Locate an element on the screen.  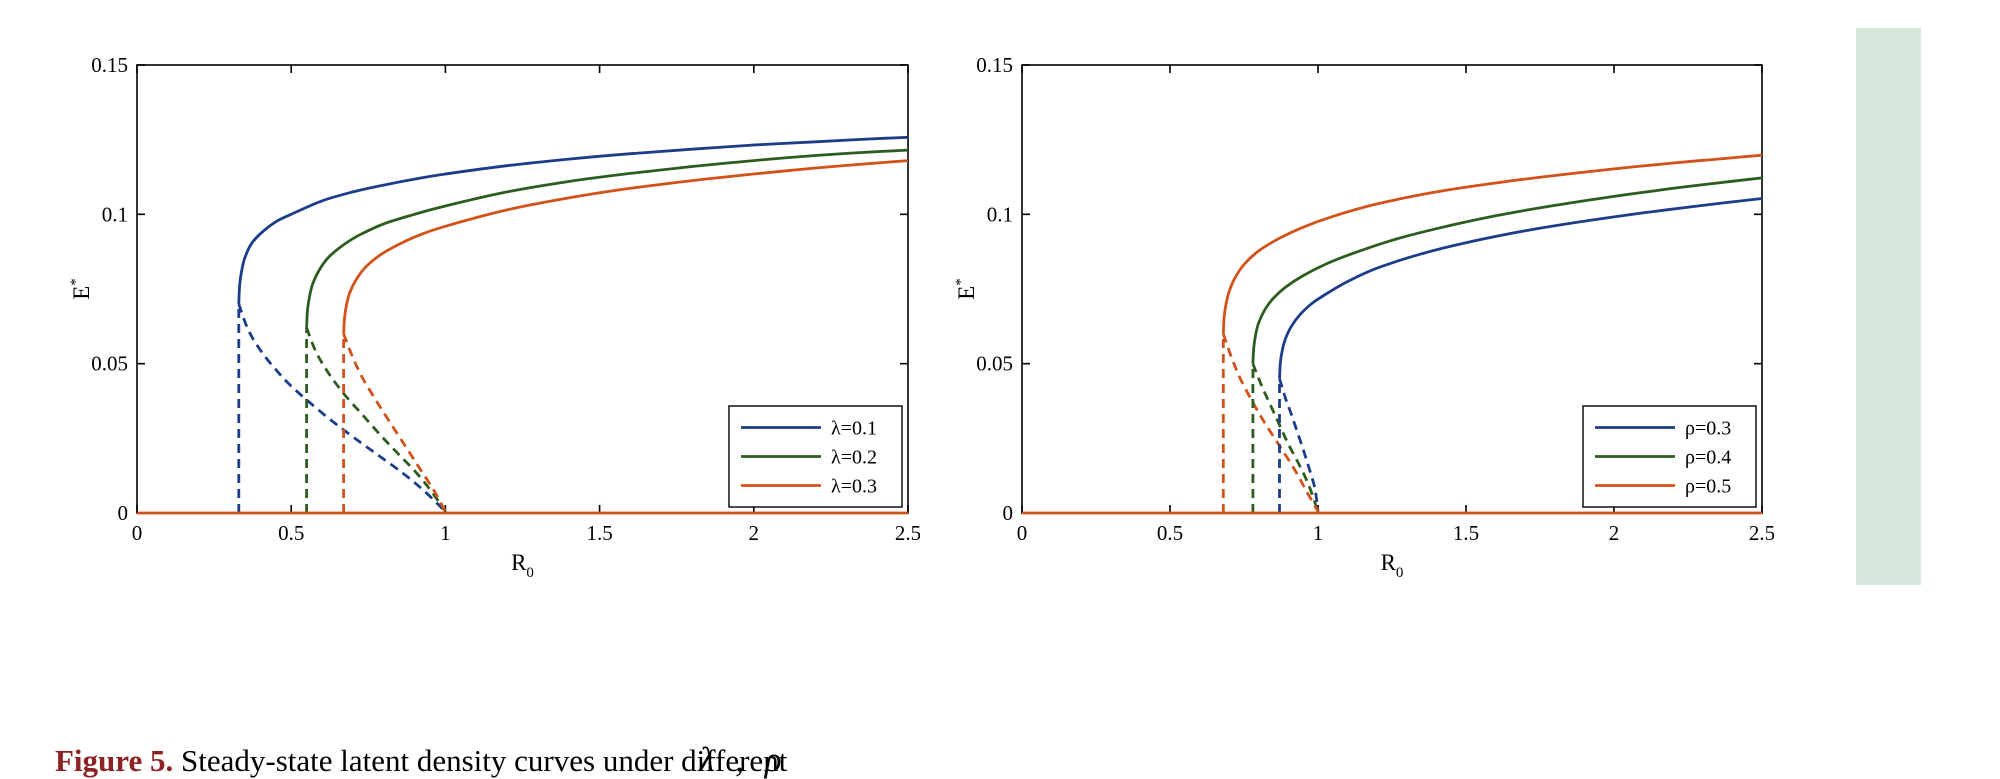
series-rho-0.3-stable is located at coordinates (1520, 288).